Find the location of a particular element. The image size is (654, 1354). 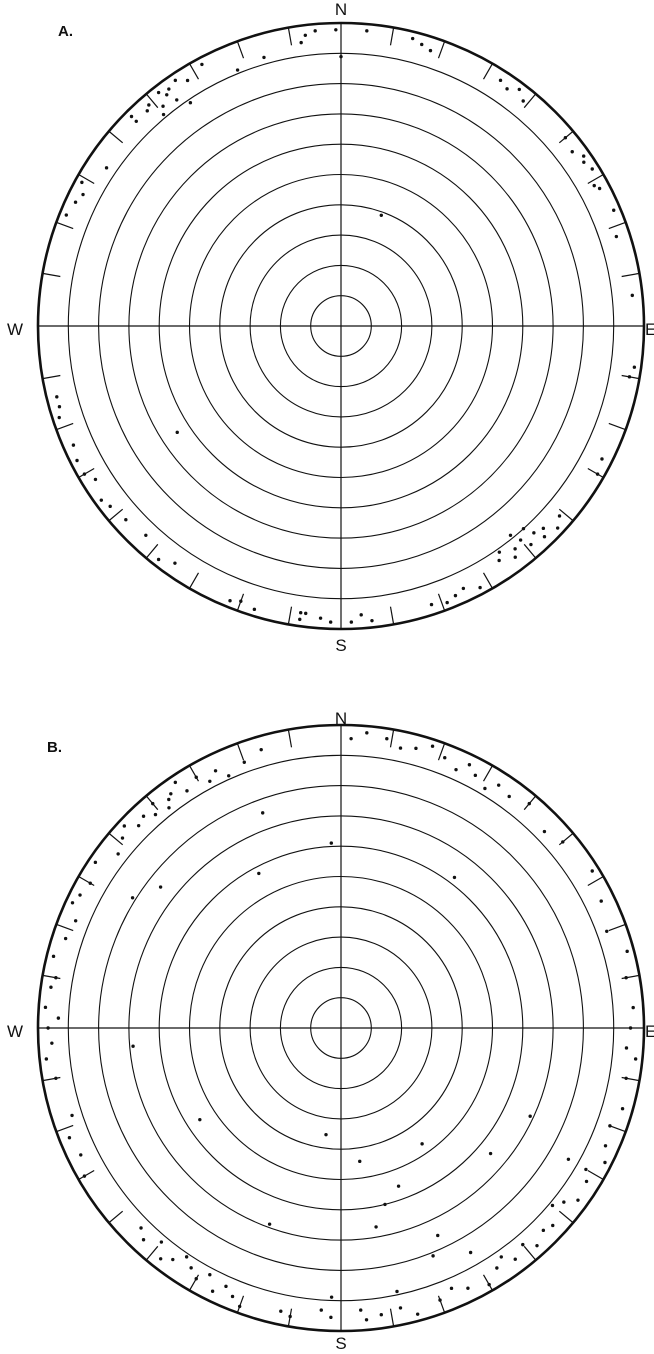

north-label-b: N is located at coordinates (341, 718).